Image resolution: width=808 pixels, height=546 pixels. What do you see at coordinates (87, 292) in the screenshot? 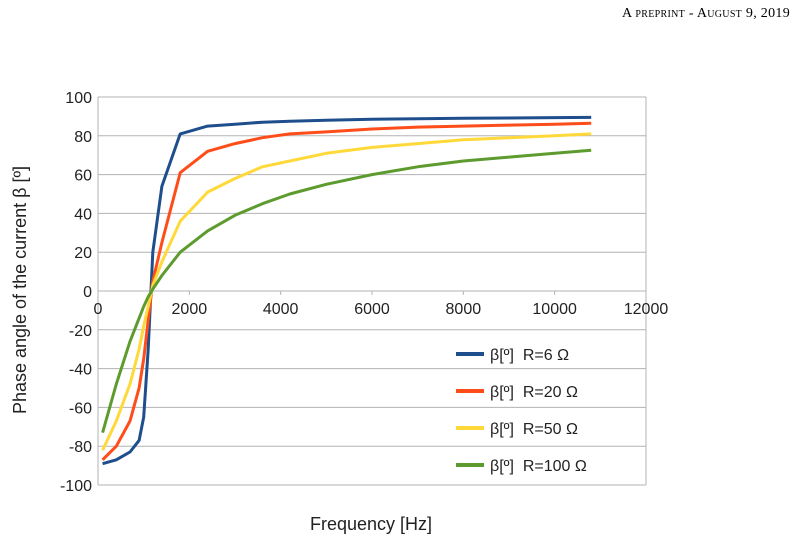
I see `y-tick-label: 0` at bounding box center [87, 292].